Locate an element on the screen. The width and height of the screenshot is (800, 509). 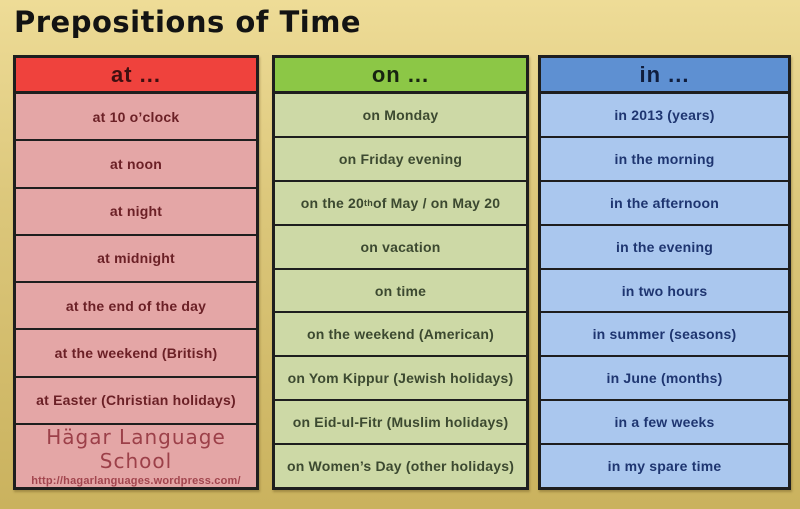
table-row: on Friday evening is located at coordinates (400, 159).